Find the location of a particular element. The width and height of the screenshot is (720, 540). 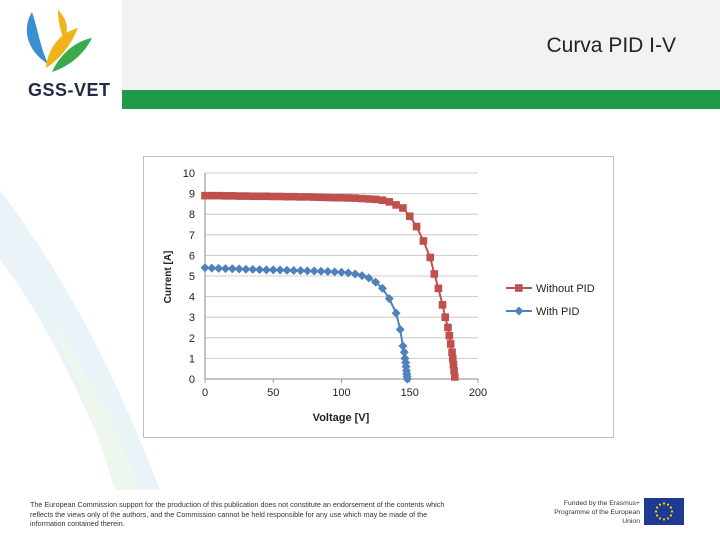

logo-text: GSS-VET is located at coordinates (69, 90).